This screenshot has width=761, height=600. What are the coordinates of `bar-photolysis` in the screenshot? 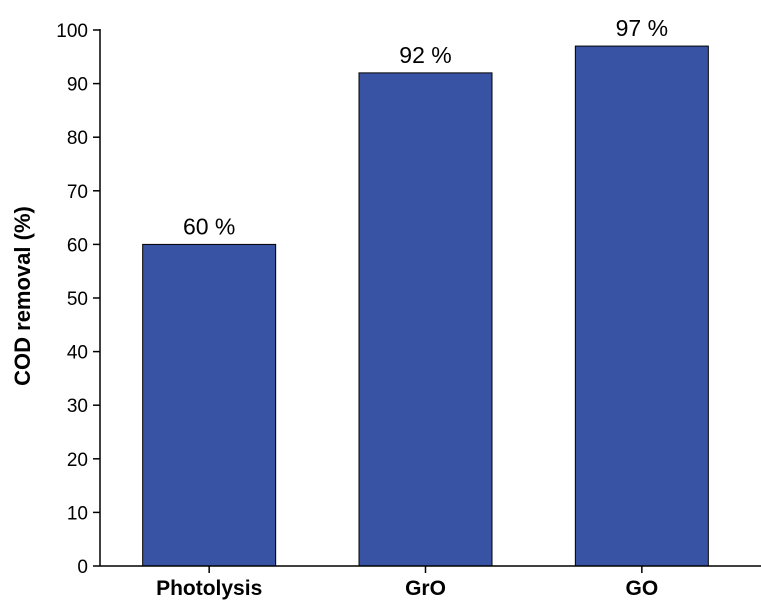 It's located at (209, 405).